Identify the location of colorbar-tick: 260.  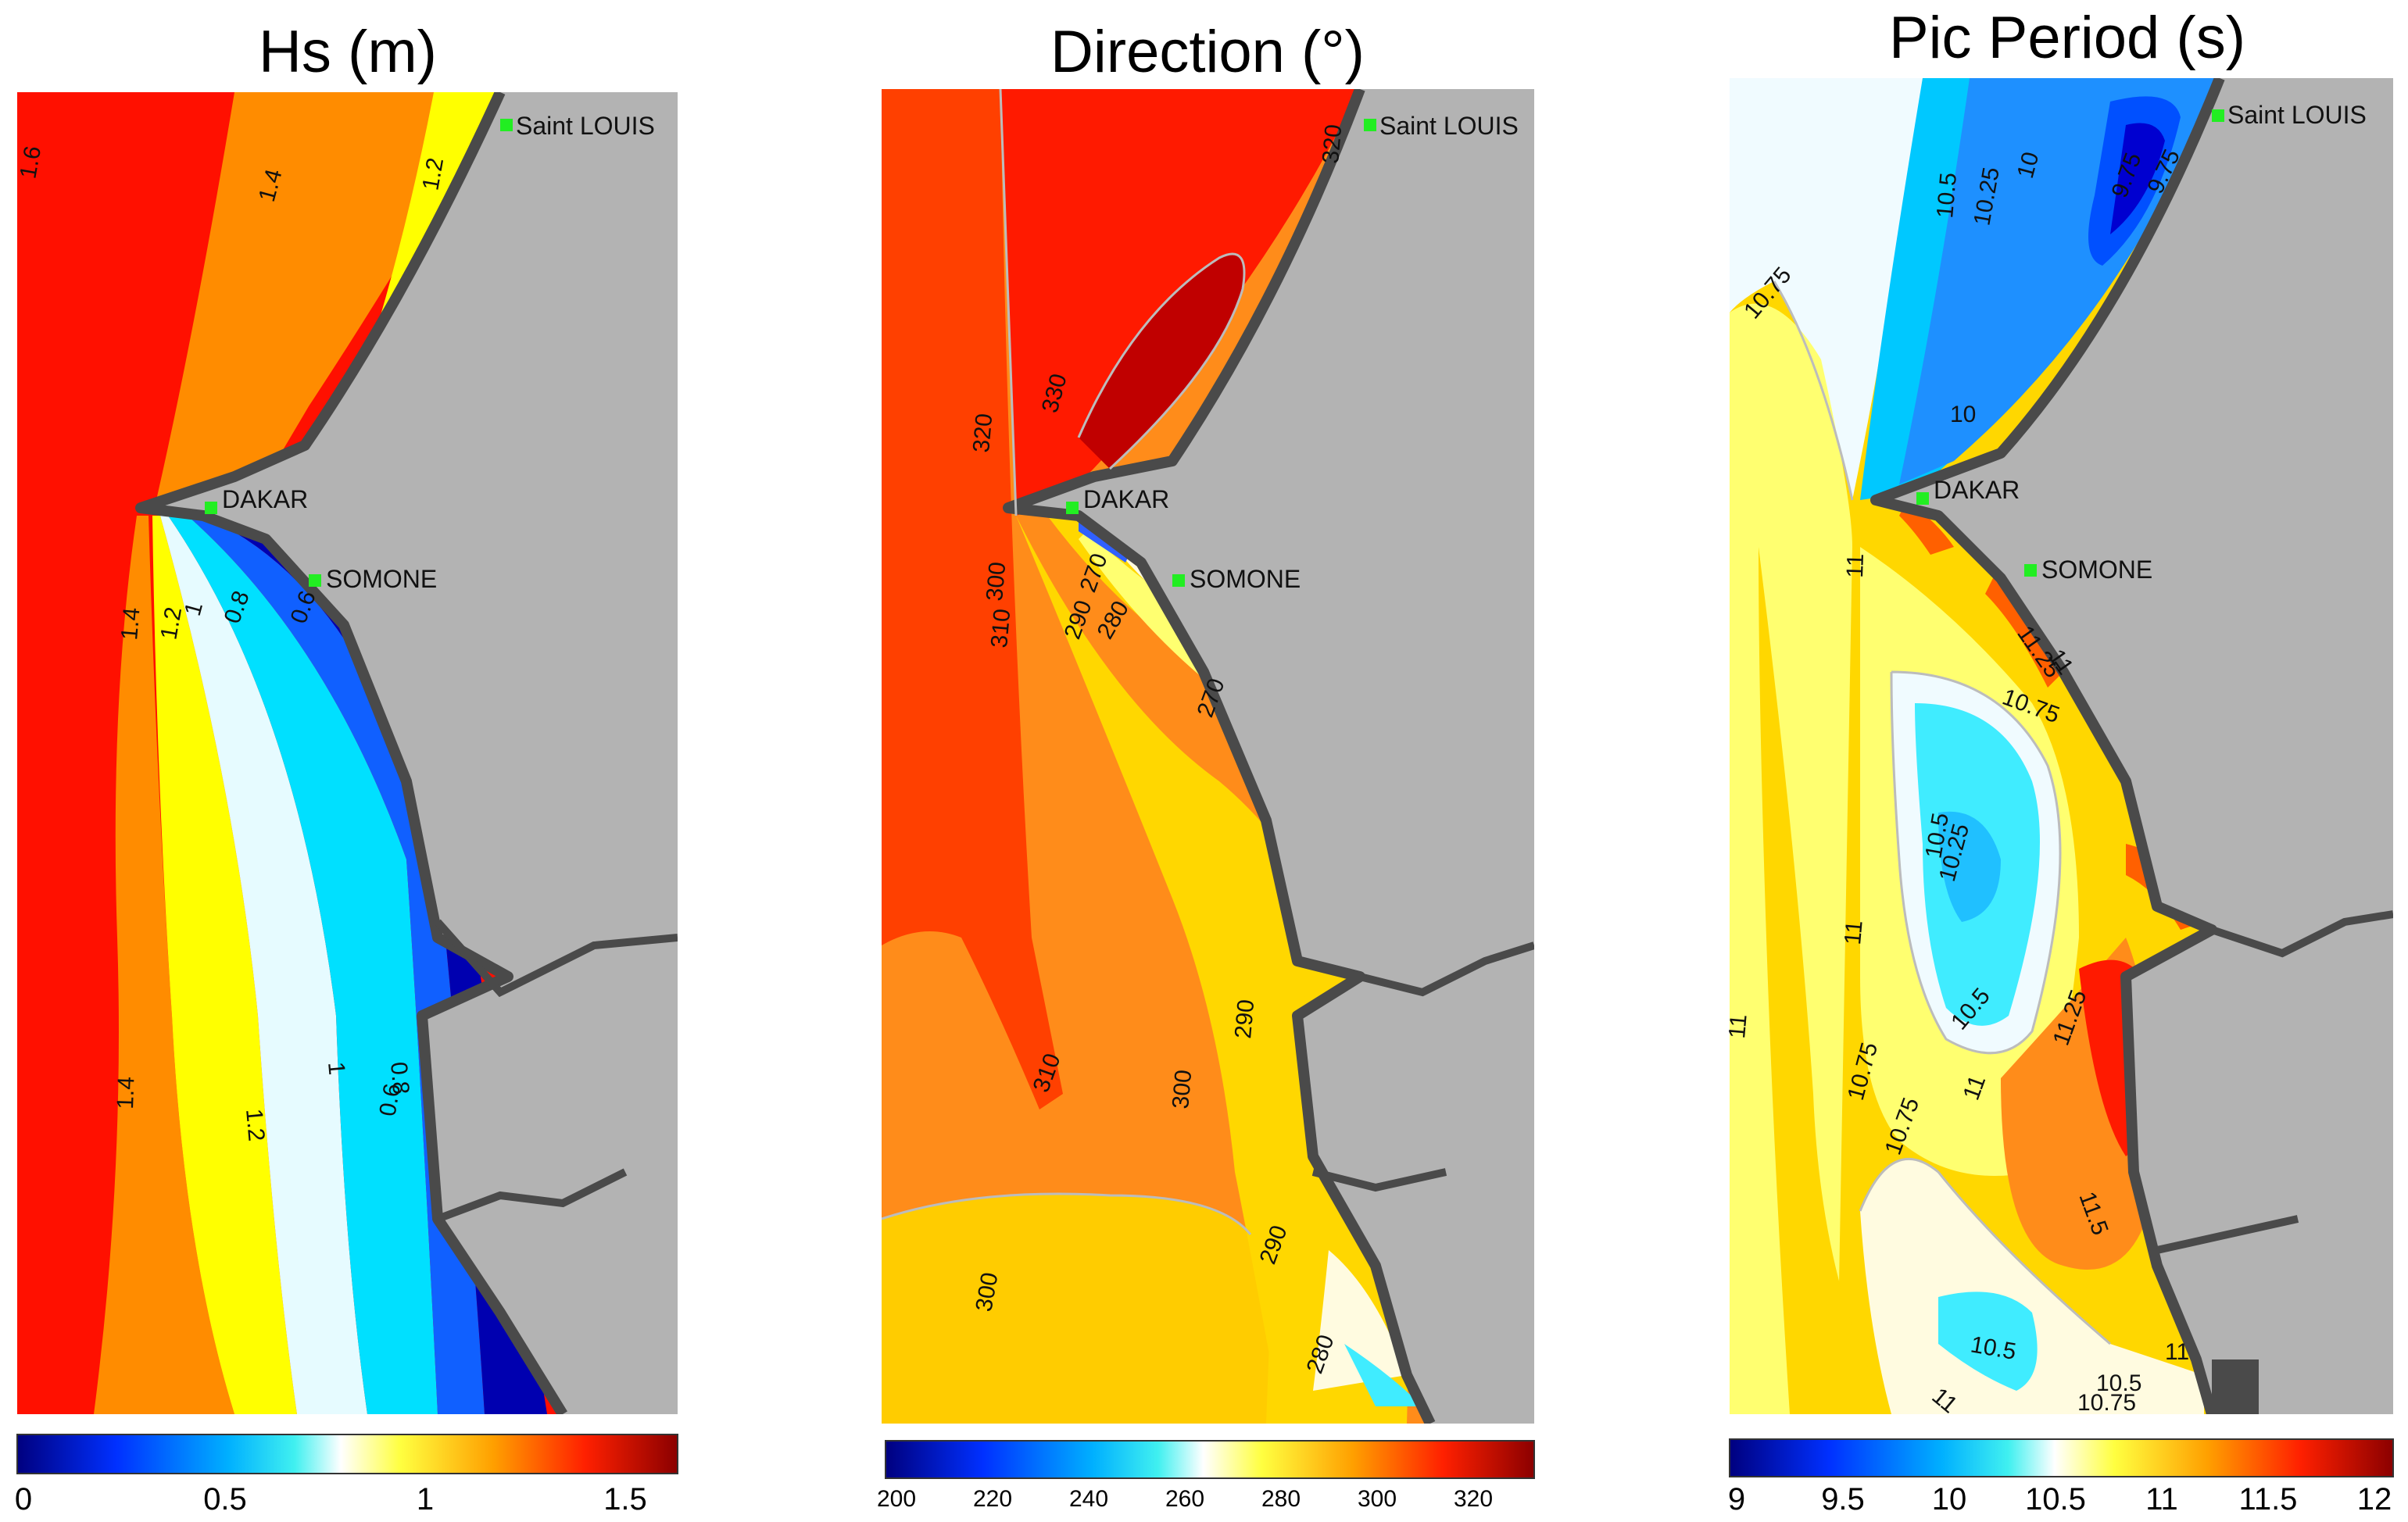
(1184, 1499).